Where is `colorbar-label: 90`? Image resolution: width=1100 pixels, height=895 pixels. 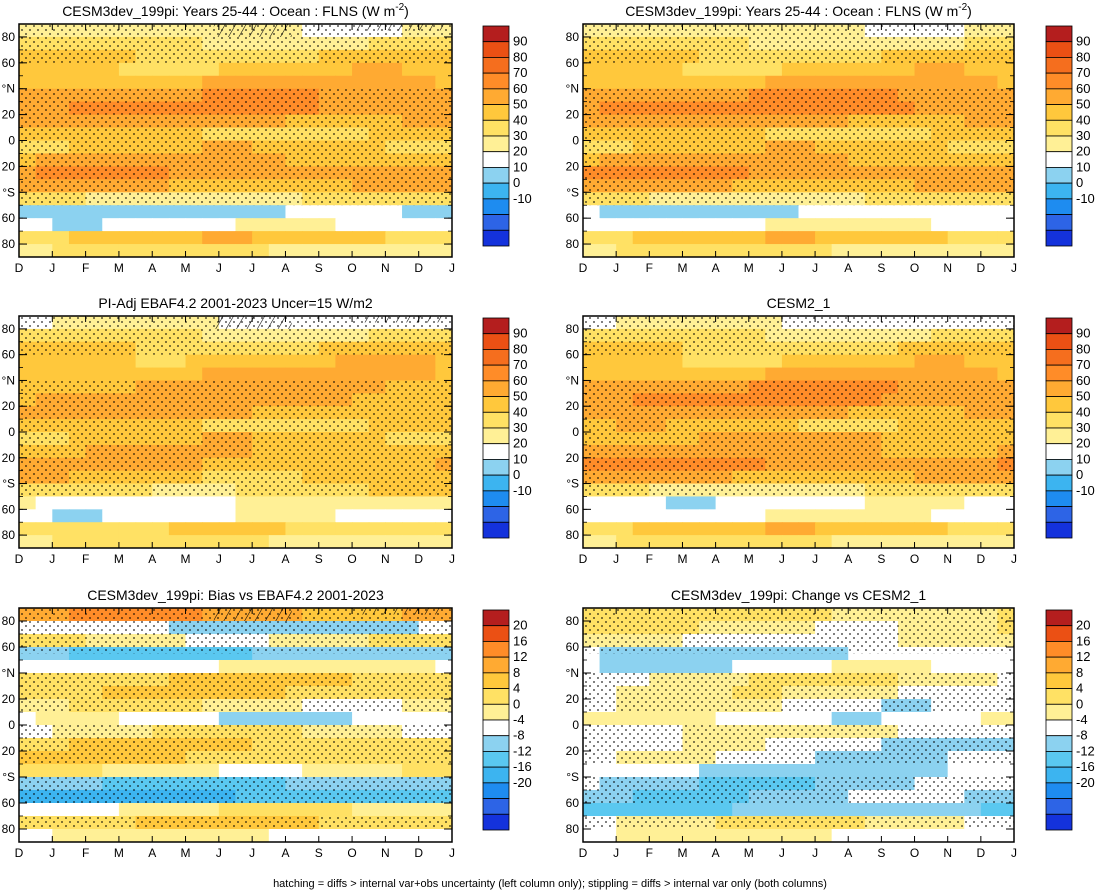
colorbar-label: 90 is located at coordinates (1083, 333).